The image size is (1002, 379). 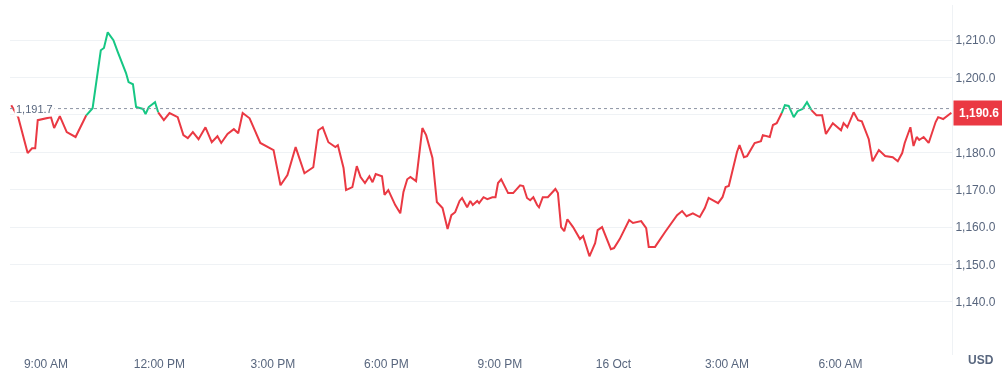 What do you see at coordinates (613, 364) in the screenshot?
I see `x-tick-label: 16 Oct` at bounding box center [613, 364].